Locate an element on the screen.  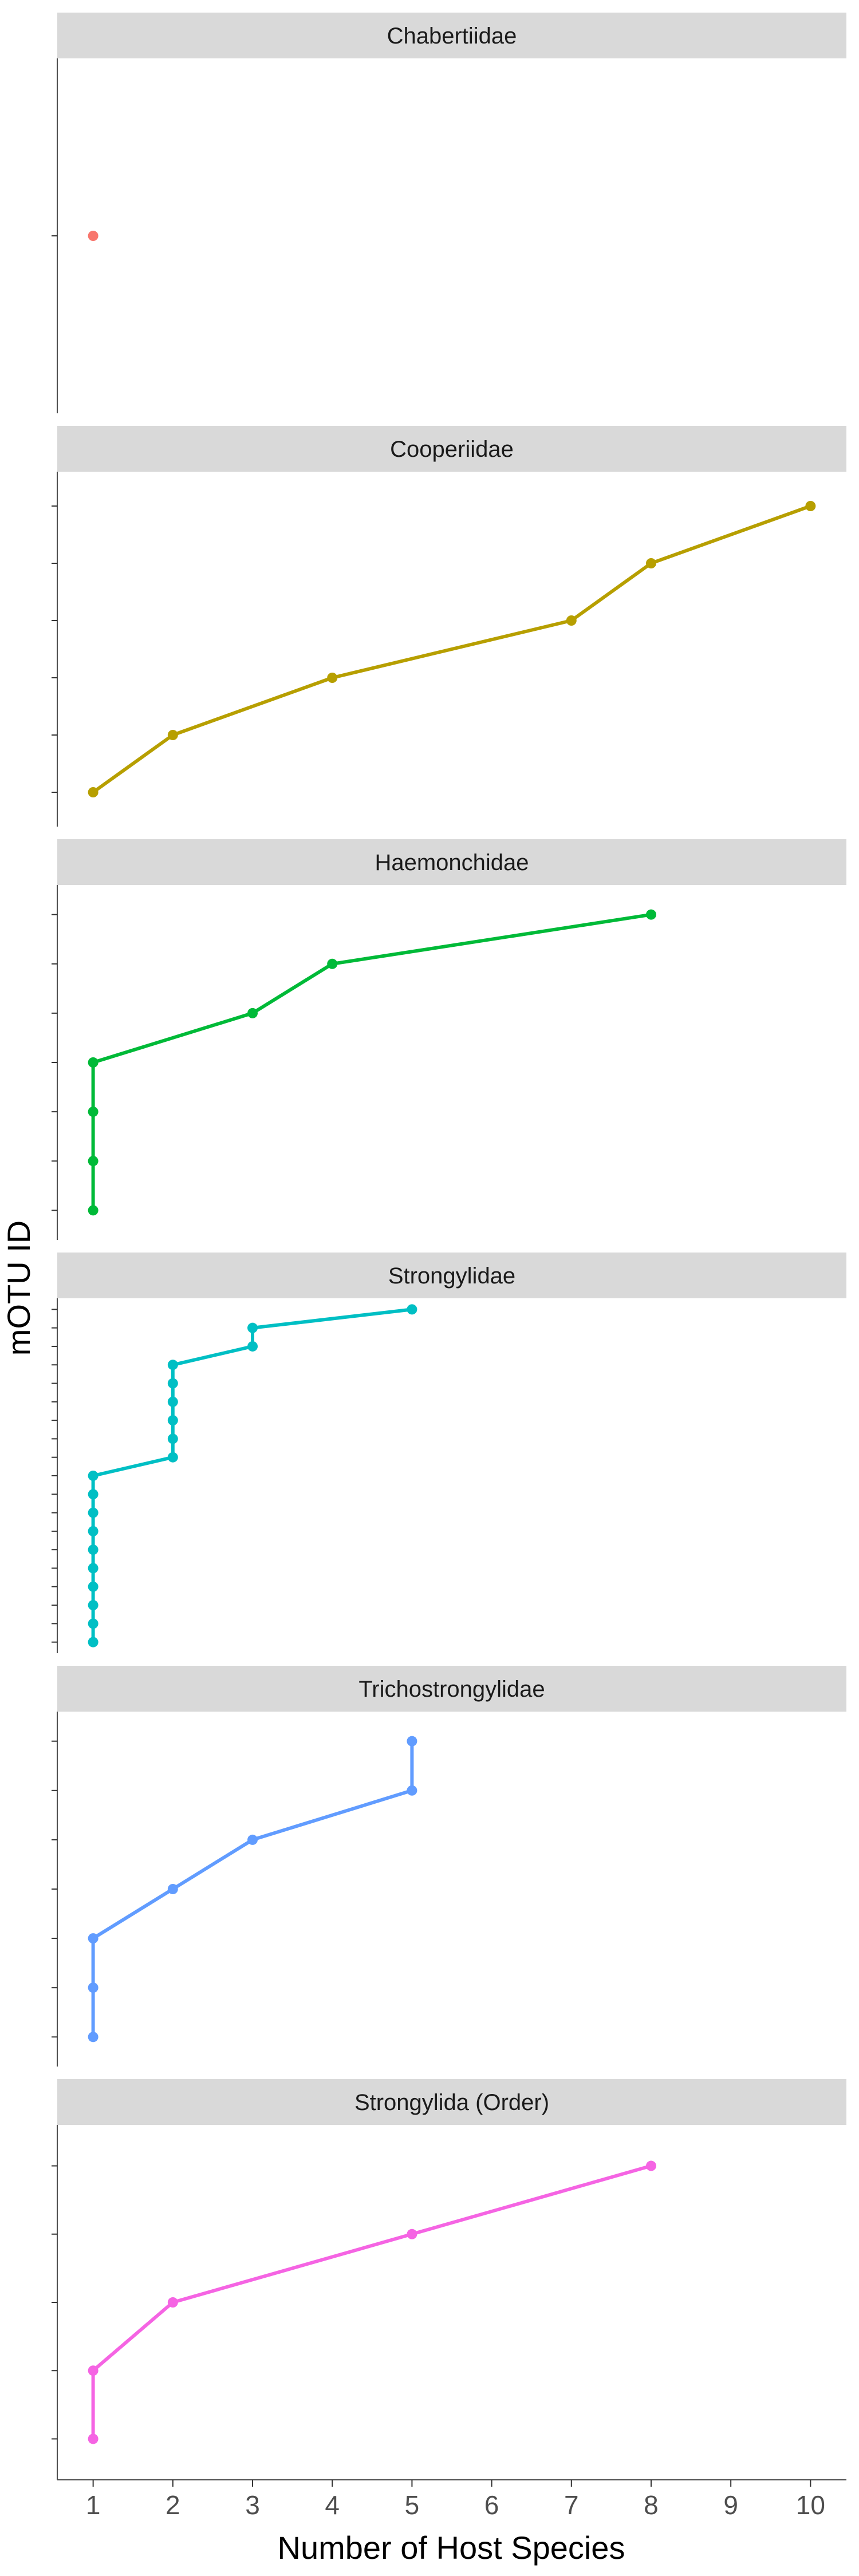
x-tick-label: 6 is located at coordinates (492, 2505).